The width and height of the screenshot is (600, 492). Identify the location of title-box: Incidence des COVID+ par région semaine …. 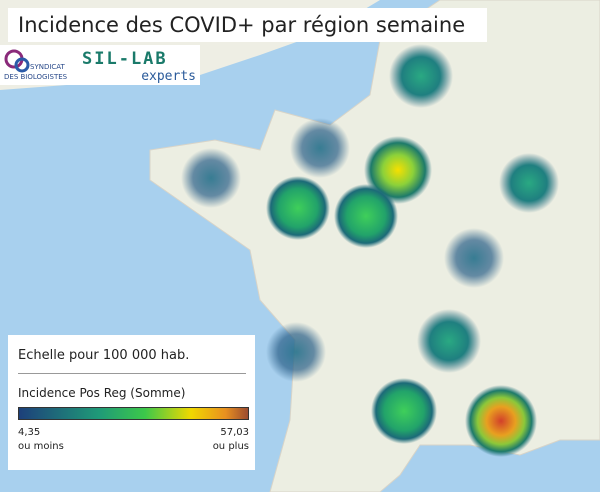
(247, 39).